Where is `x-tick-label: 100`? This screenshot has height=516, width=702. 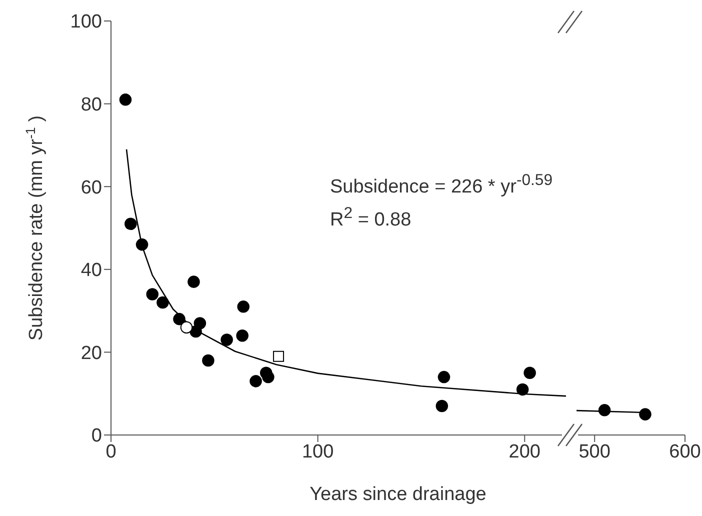 x-tick-label: 100 is located at coordinates (318, 451).